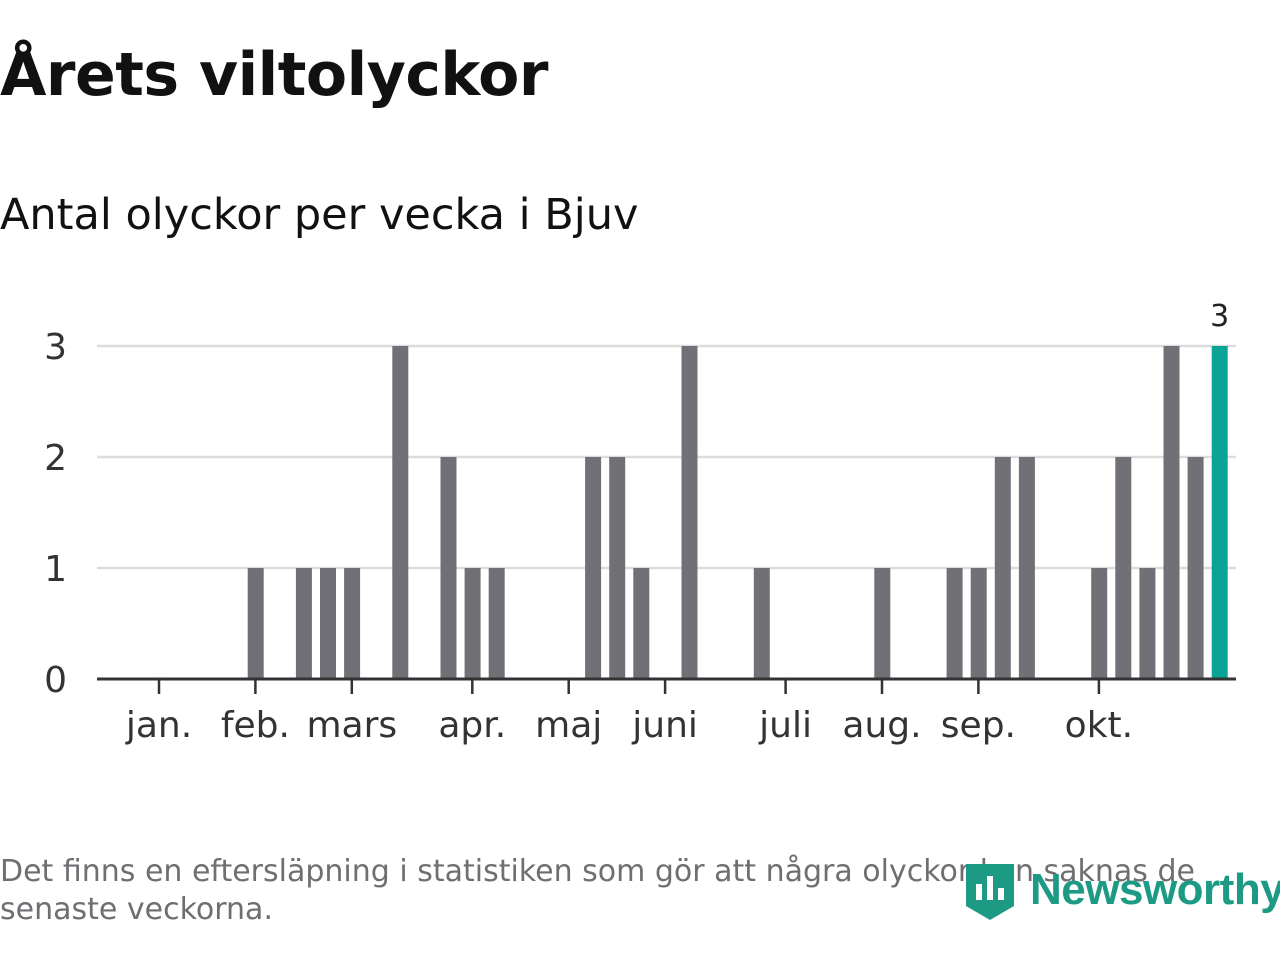 The width and height of the screenshot is (1280, 960). Describe the element at coordinates (158, 725) in the screenshot. I see `x-tick-label: jan.` at that location.